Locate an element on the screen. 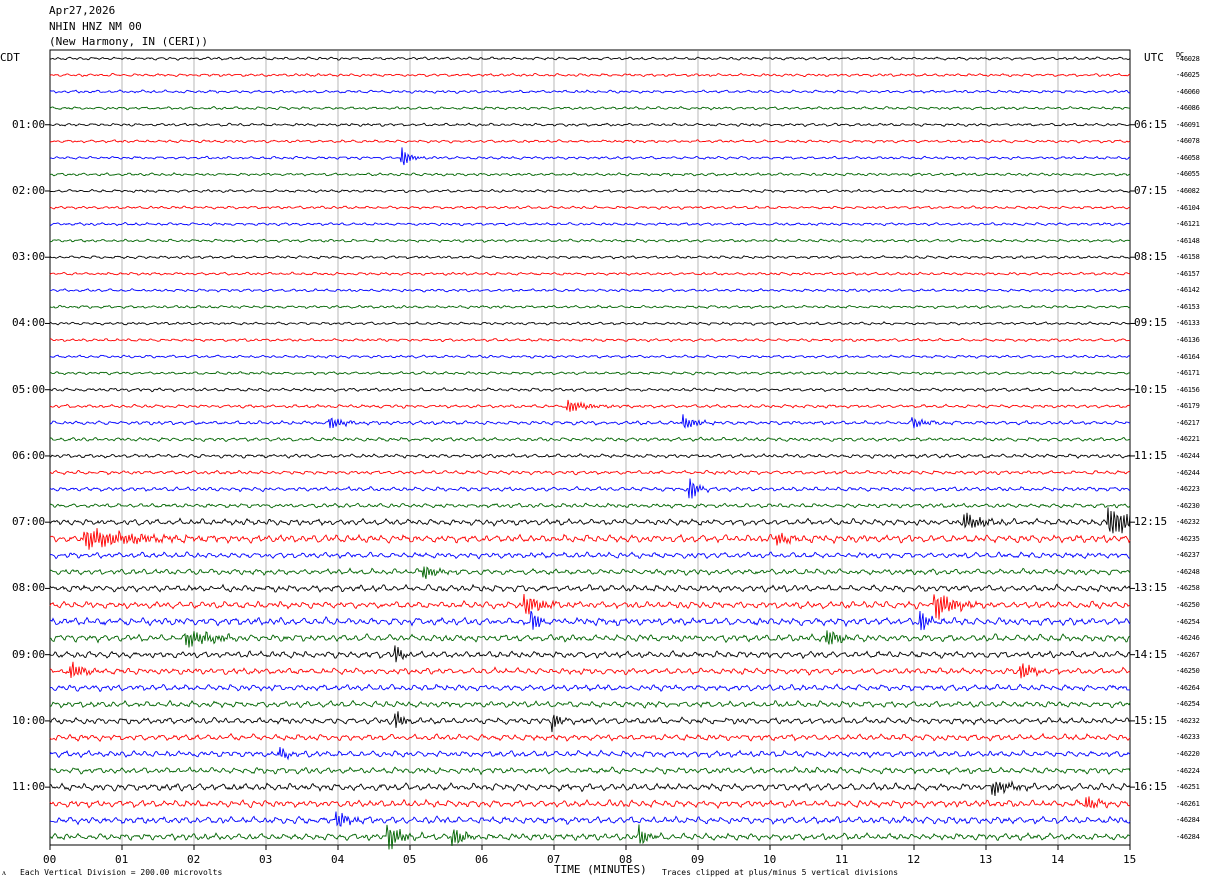 The height and width of the screenshot is (886, 1210). cdt-hour-label: 04:00 is located at coordinates (29, 323).